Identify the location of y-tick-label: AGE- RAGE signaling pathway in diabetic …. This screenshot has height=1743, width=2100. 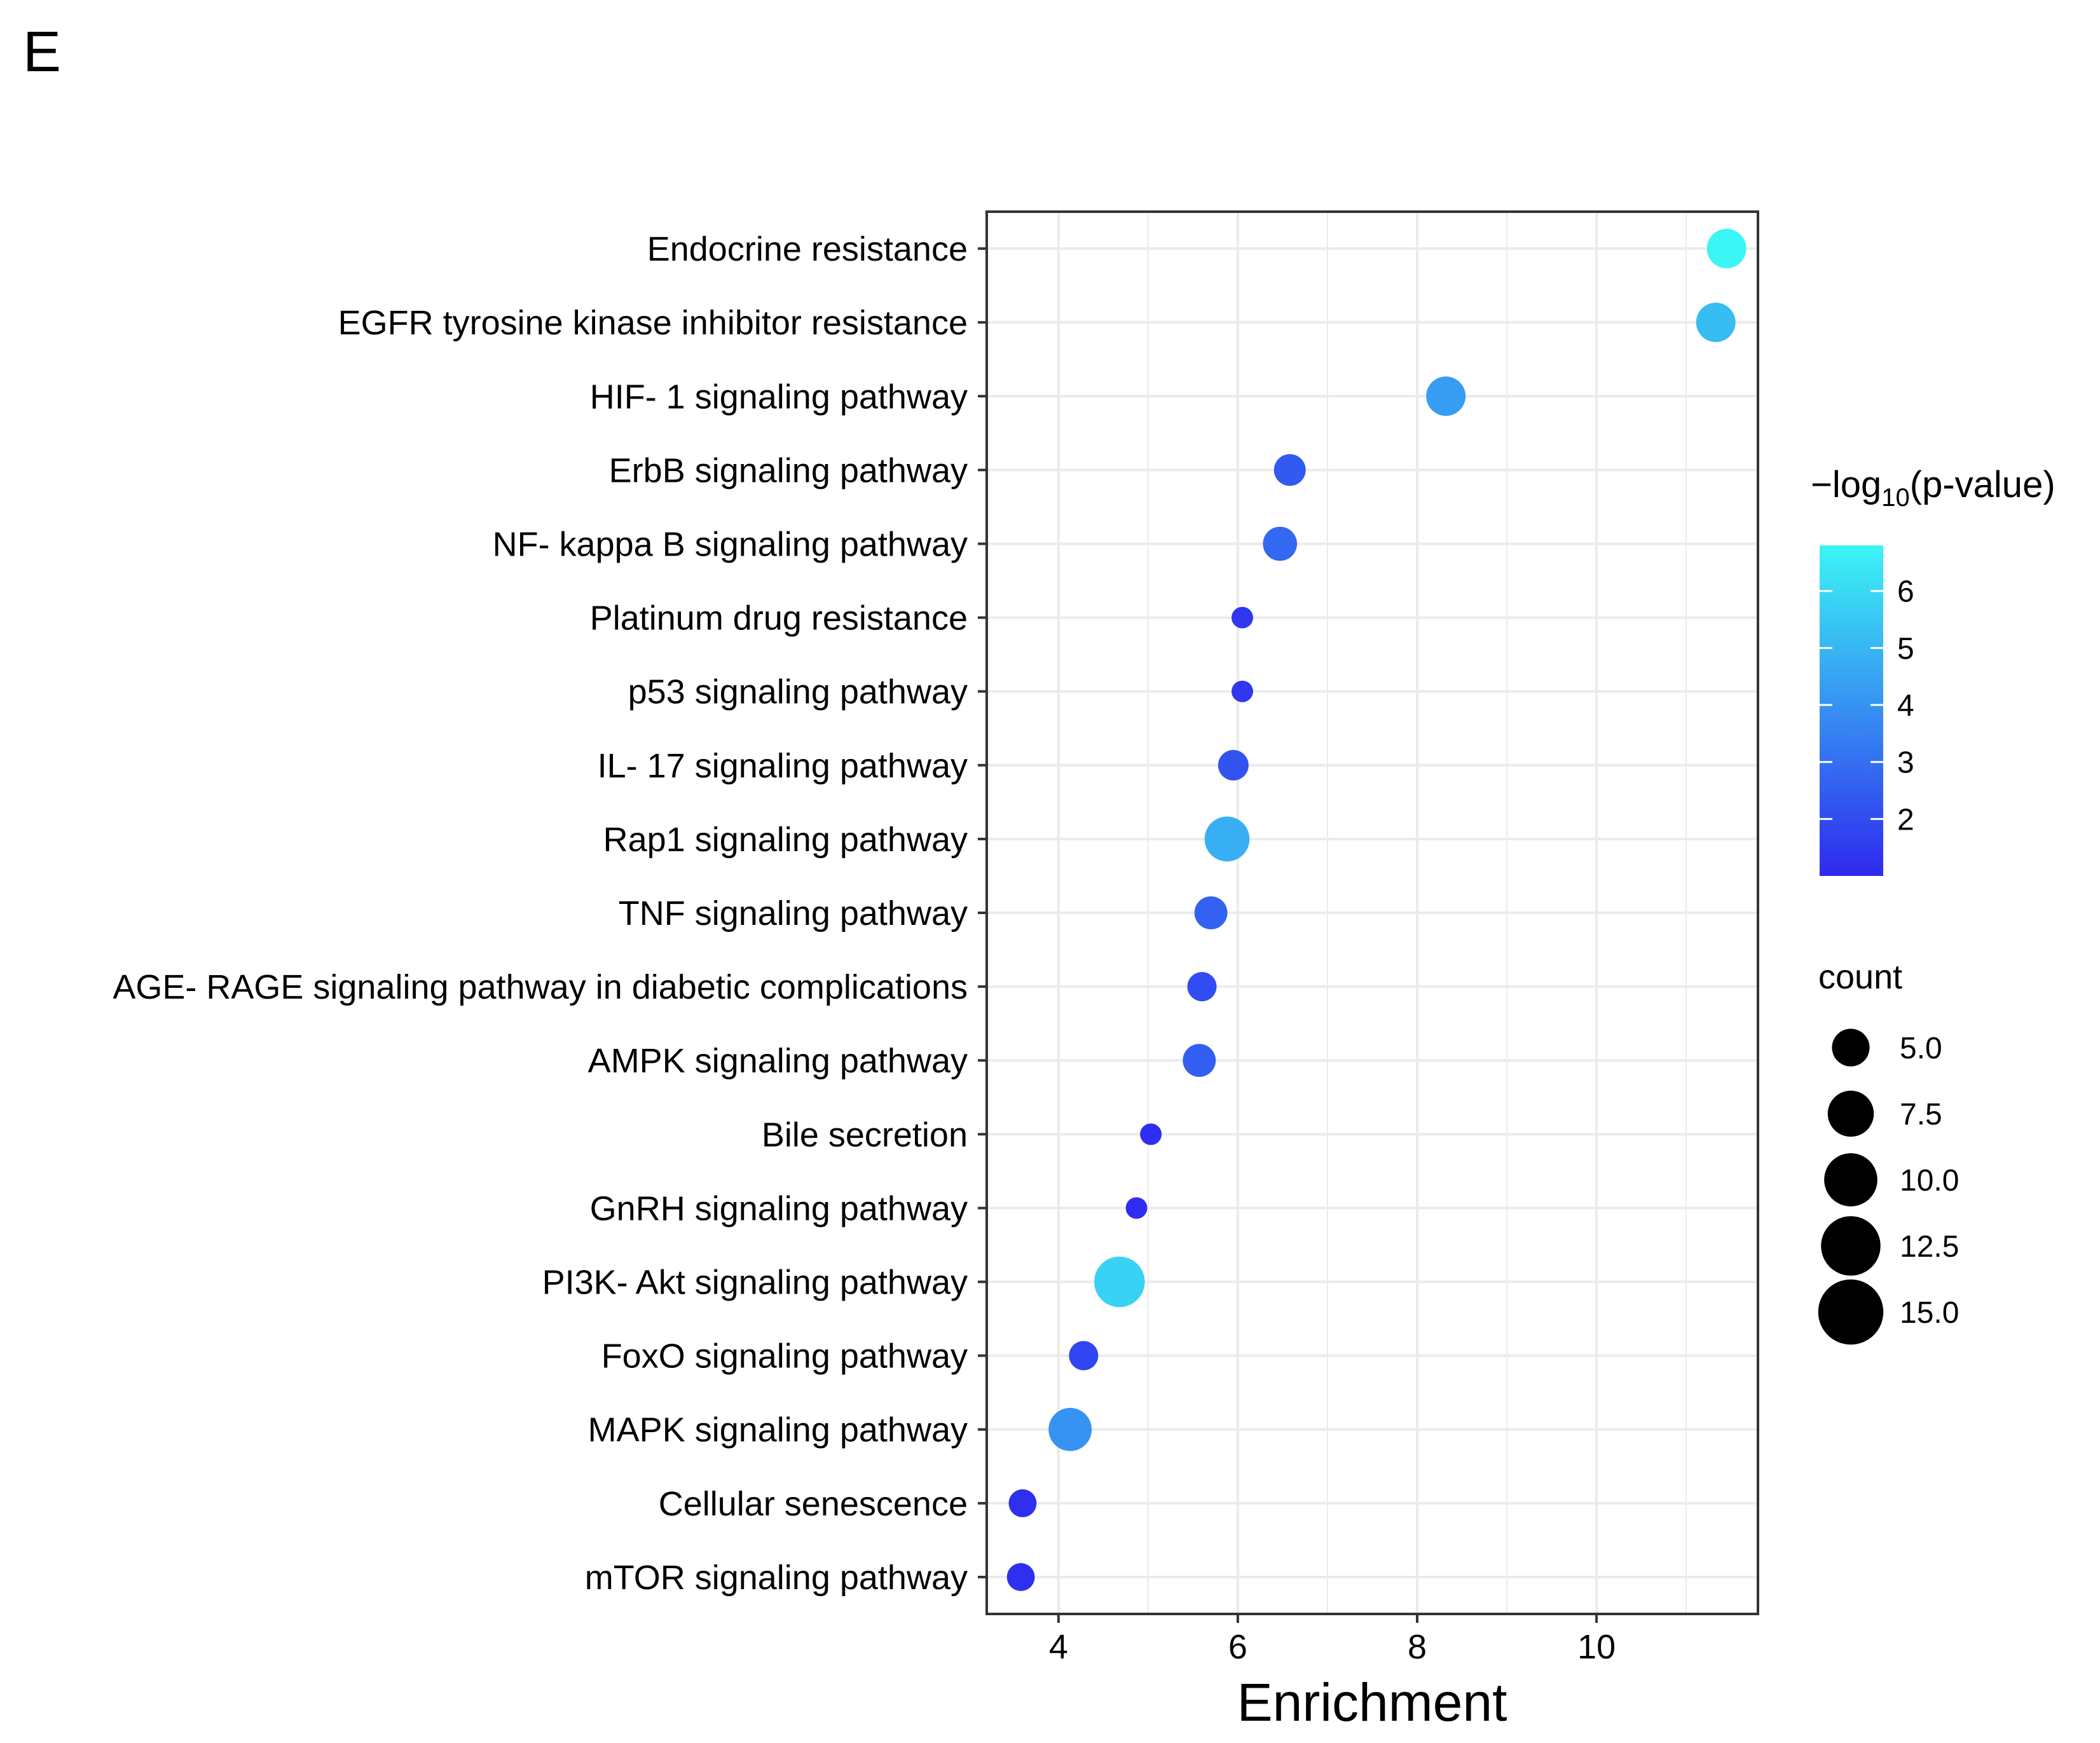
(540, 987).